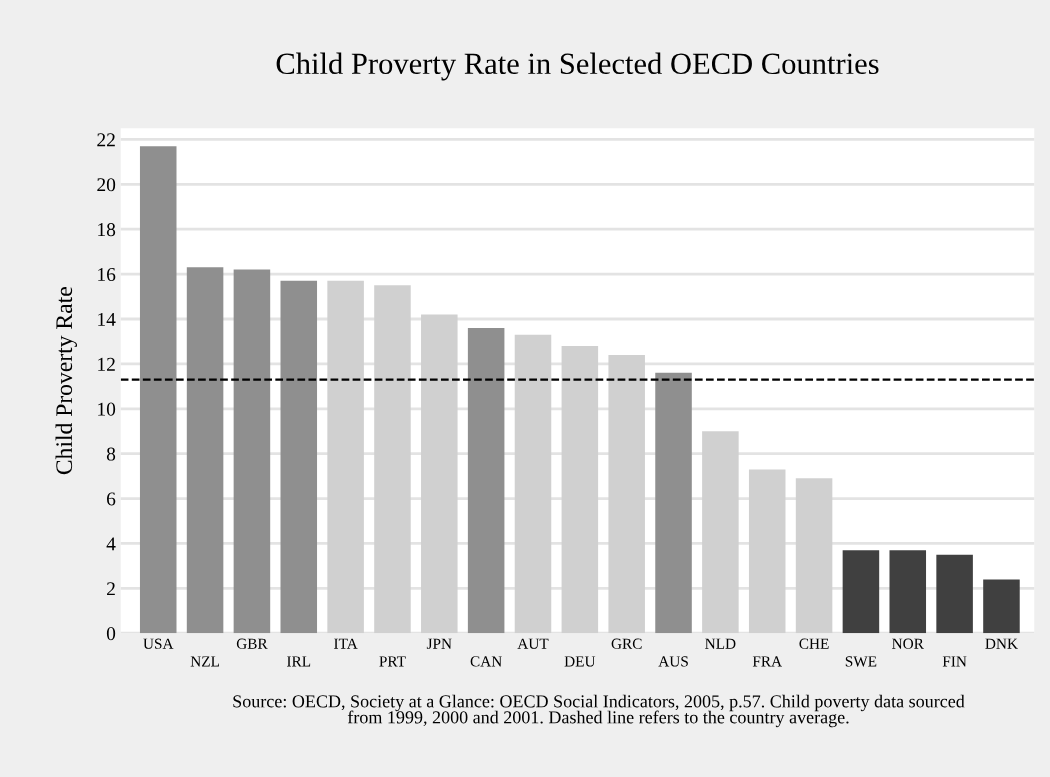  I want to click on x-tick-label: FRA, so click(767, 661).